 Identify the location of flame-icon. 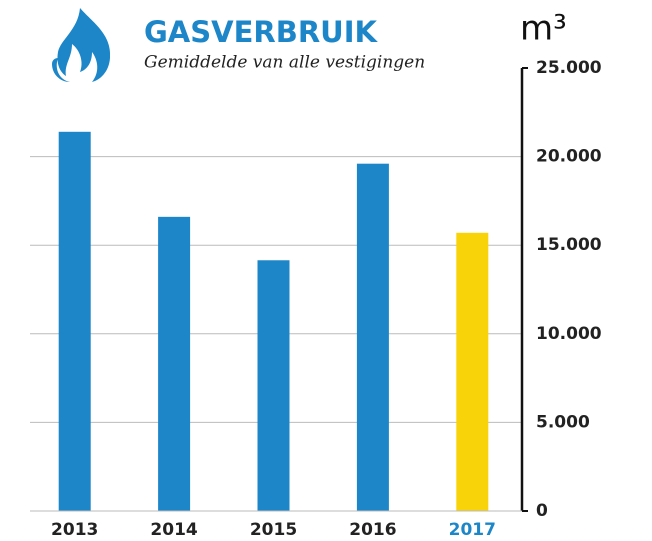
(81, 45).